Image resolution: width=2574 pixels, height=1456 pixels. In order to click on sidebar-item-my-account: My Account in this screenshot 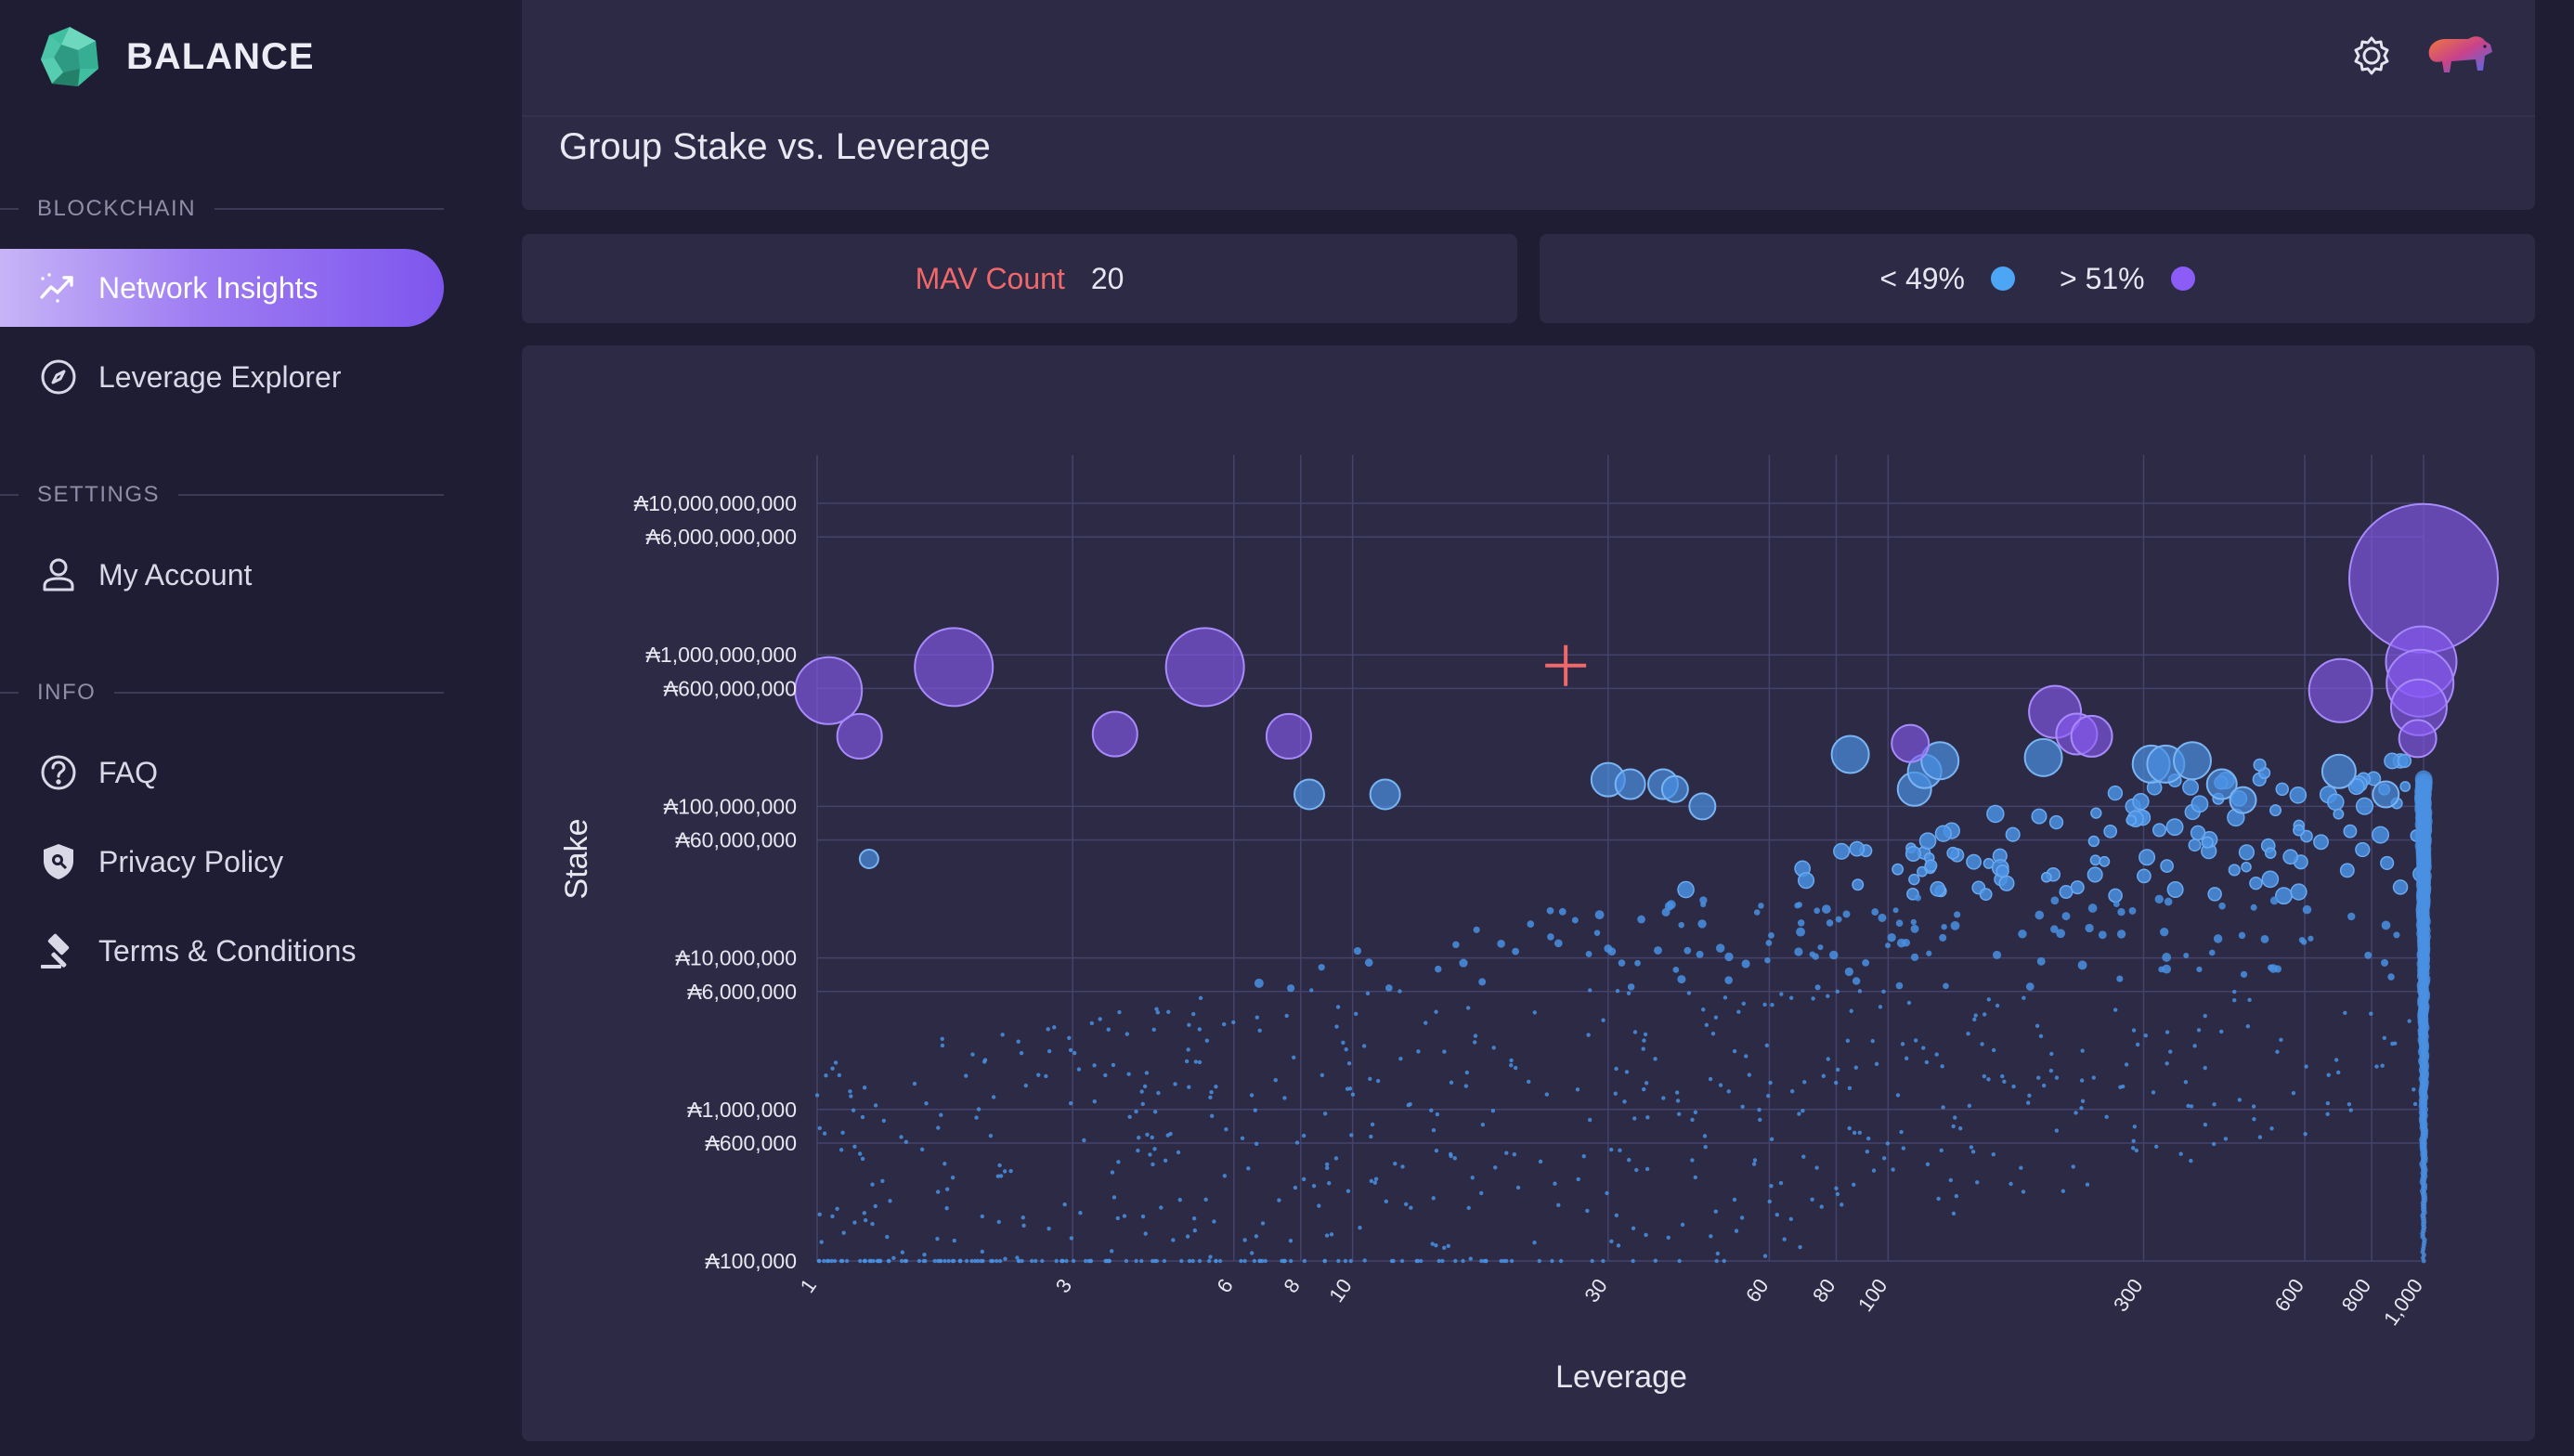, I will do `click(222, 575)`.